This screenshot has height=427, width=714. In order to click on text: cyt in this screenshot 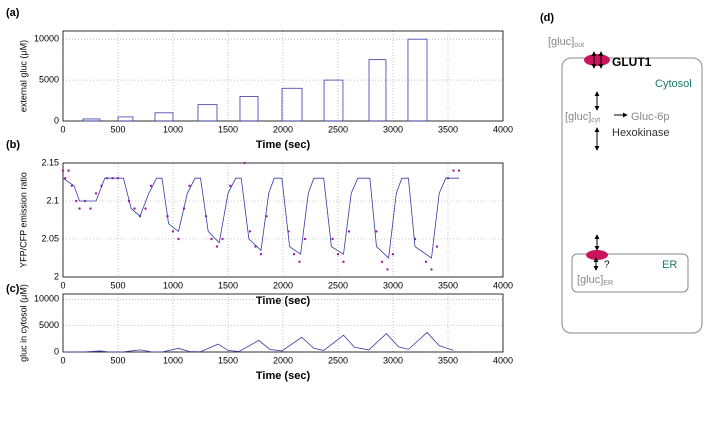, I will do `click(595, 120)`.